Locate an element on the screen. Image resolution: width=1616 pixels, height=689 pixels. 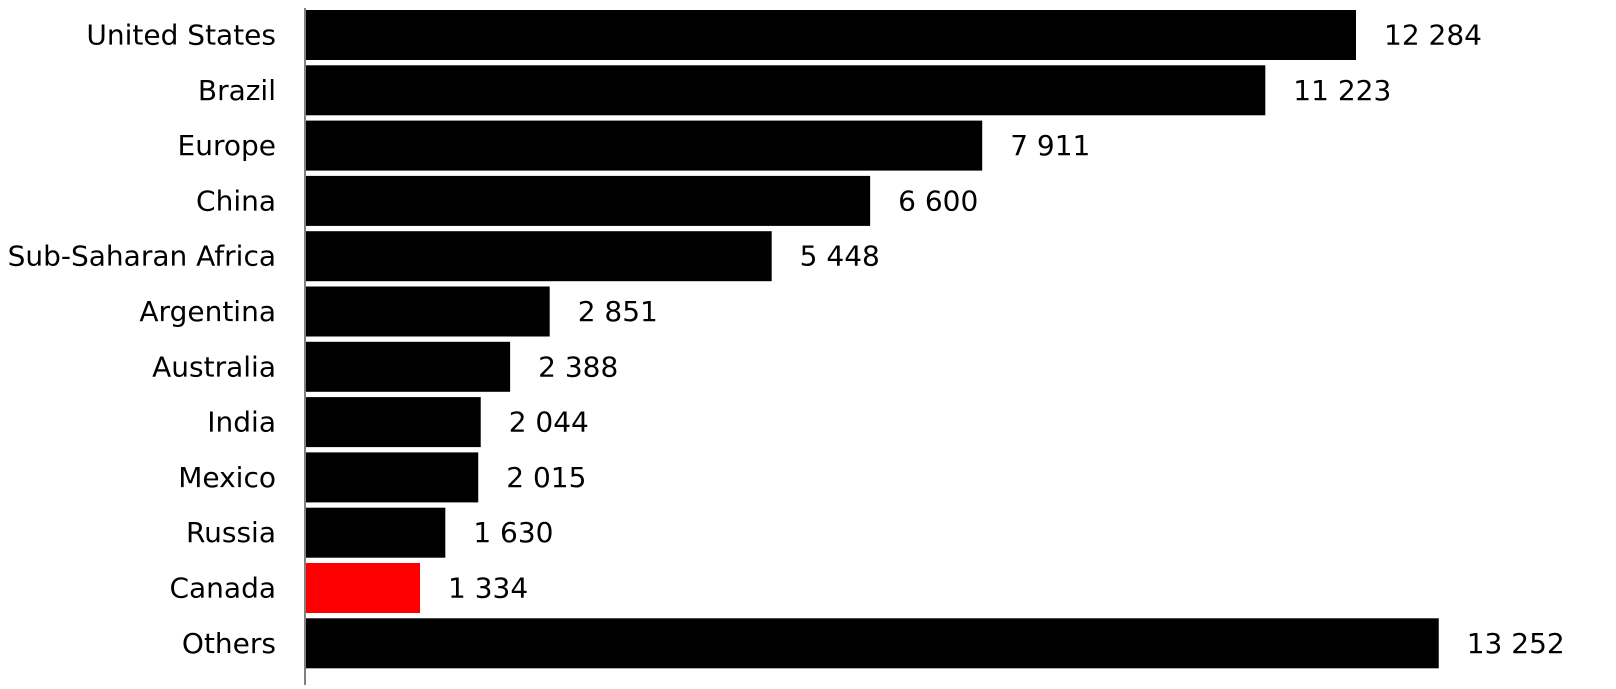
bar-canada is located at coordinates (363, 588).